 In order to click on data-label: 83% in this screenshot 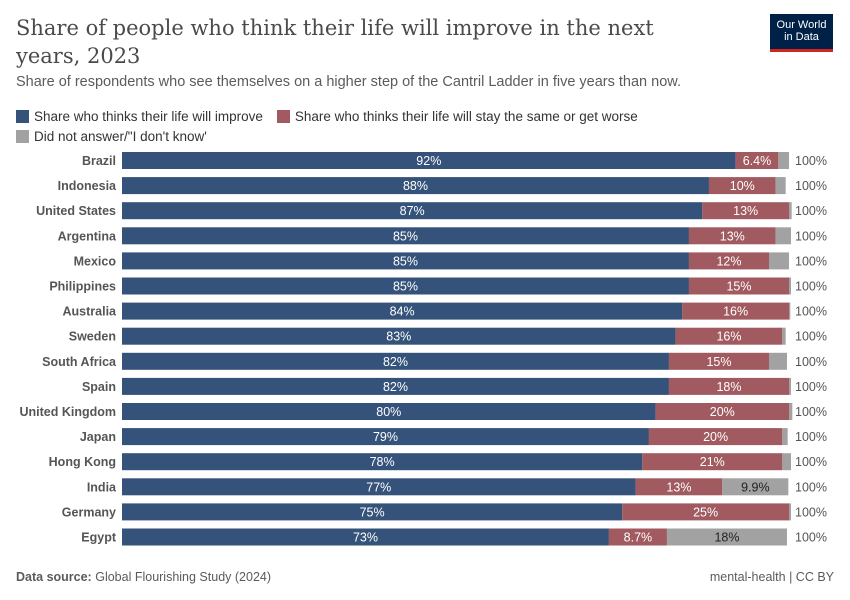, I will do `click(398, 337)`.